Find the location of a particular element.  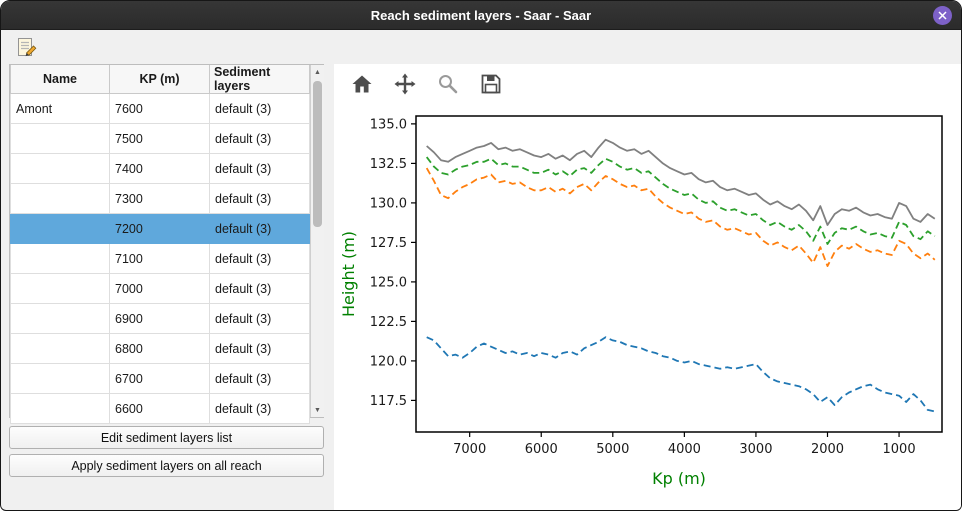

close-button is located at coordinates (942, 15).